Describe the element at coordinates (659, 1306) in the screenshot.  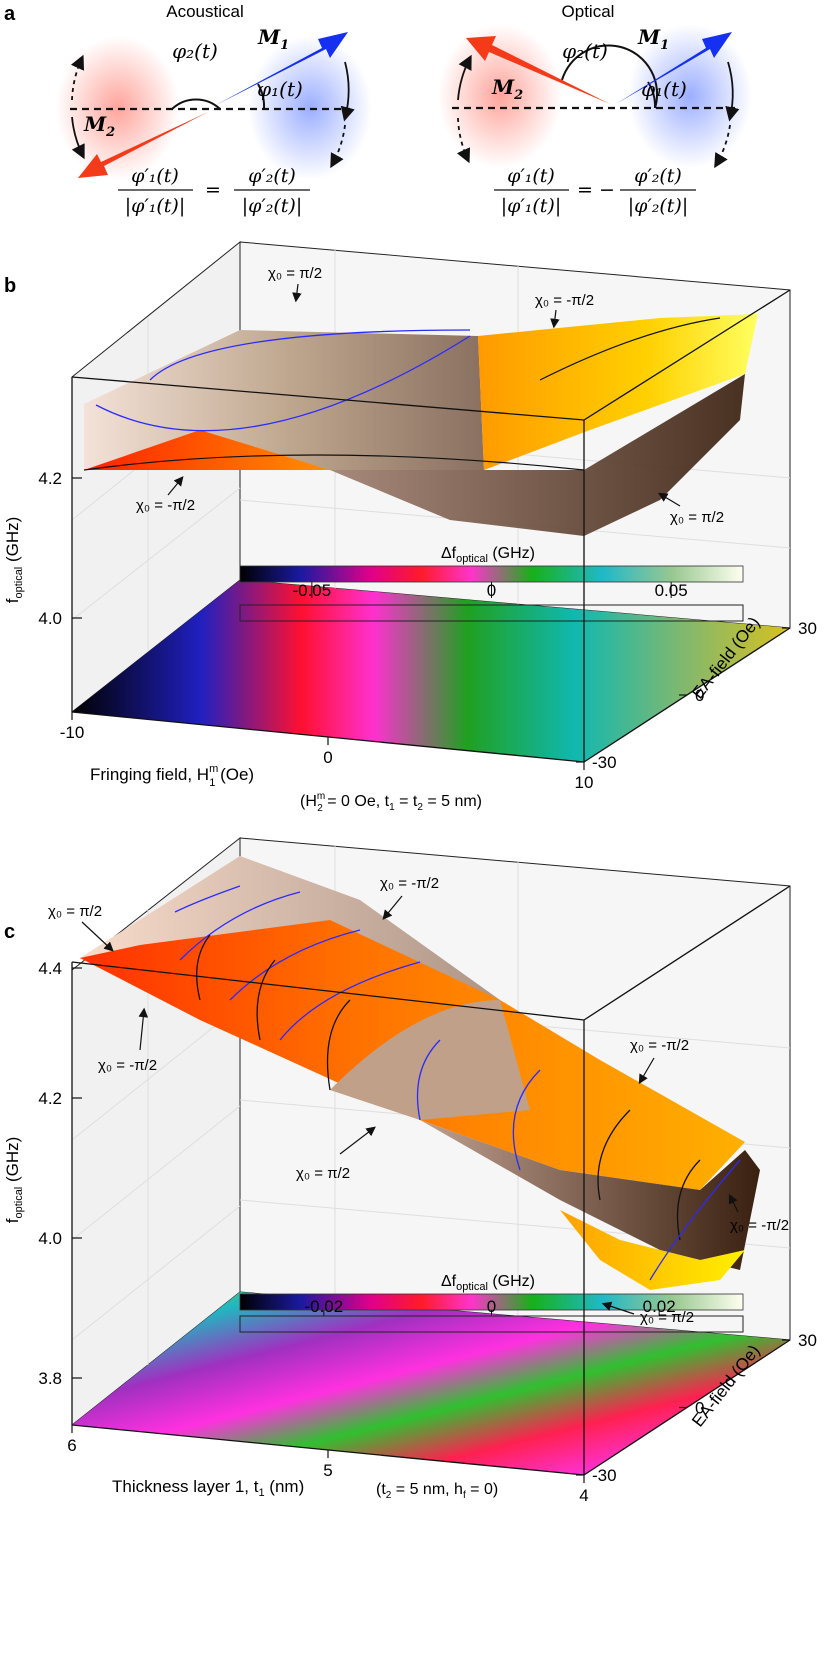
I see `colorbar-tick-label: 0.02` at that location.